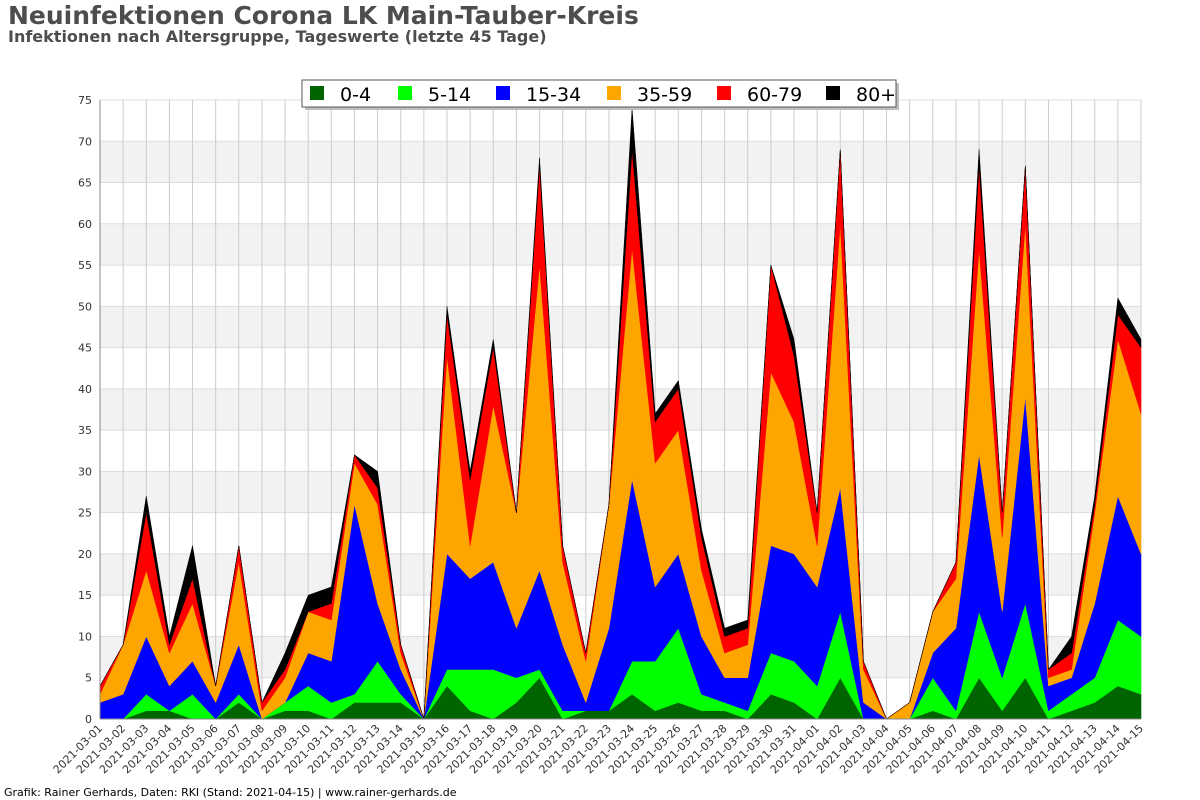  Describe the element at coordinates (833, 93) in the screenshot. I see `legend-swatch-80+` at that location.